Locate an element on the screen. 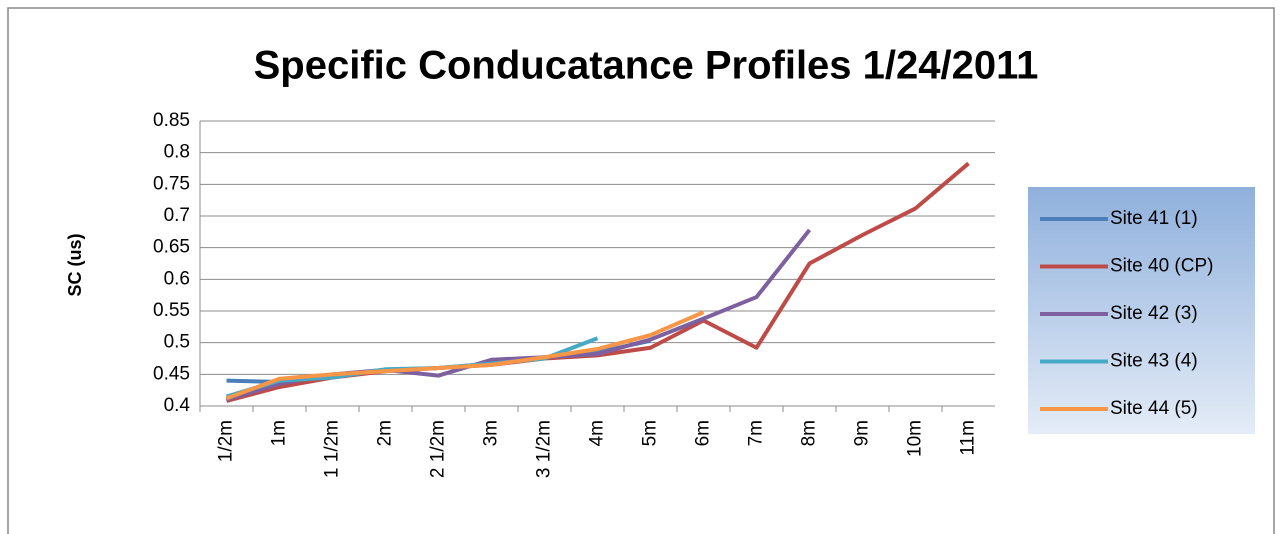 Image resolution: width=1283 pixels, height=534 pixels. x-tick-label: 5m is located at coordinates (650, 433).